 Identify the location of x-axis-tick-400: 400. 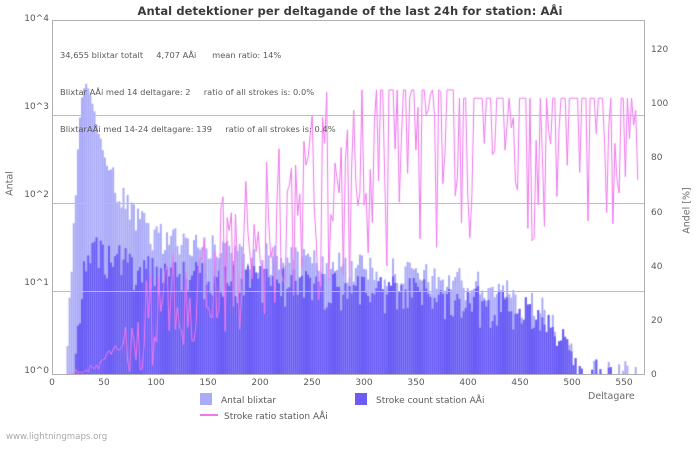
(468, 383).